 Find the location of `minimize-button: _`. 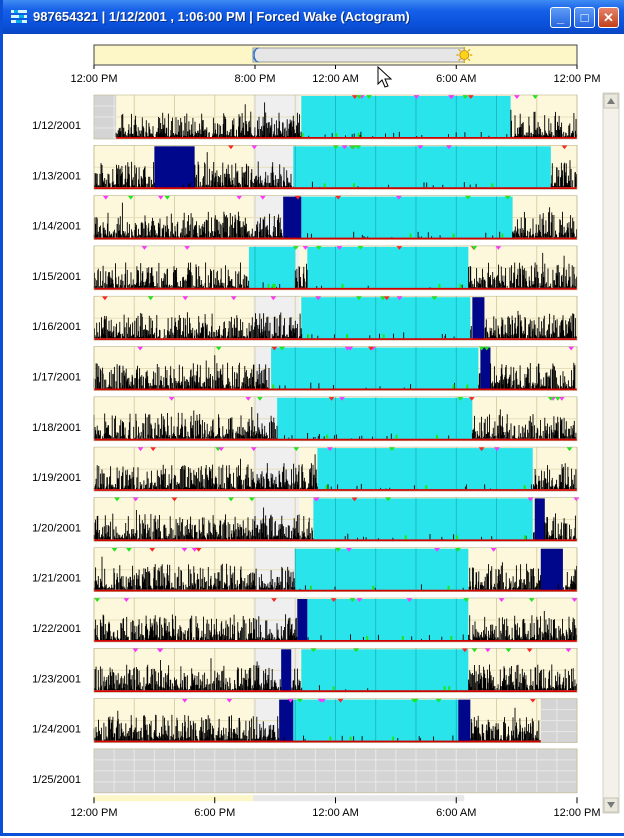

minimize-button: _ is located at coordinates (560, 17).